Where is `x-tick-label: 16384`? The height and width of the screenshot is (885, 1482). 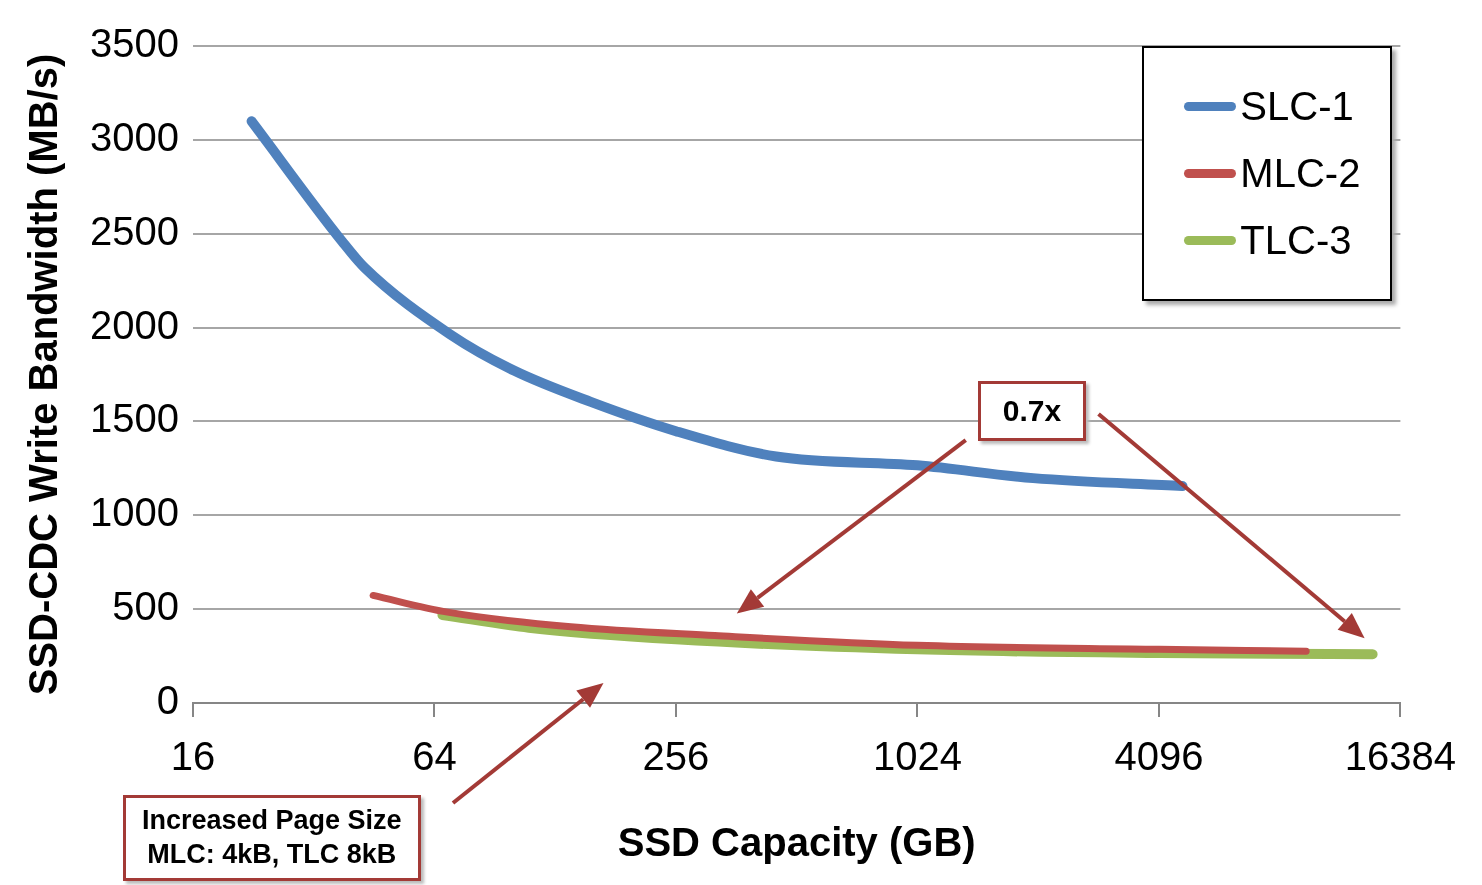
x-tick-label: 16384 is located at coordinates (1400, 756).